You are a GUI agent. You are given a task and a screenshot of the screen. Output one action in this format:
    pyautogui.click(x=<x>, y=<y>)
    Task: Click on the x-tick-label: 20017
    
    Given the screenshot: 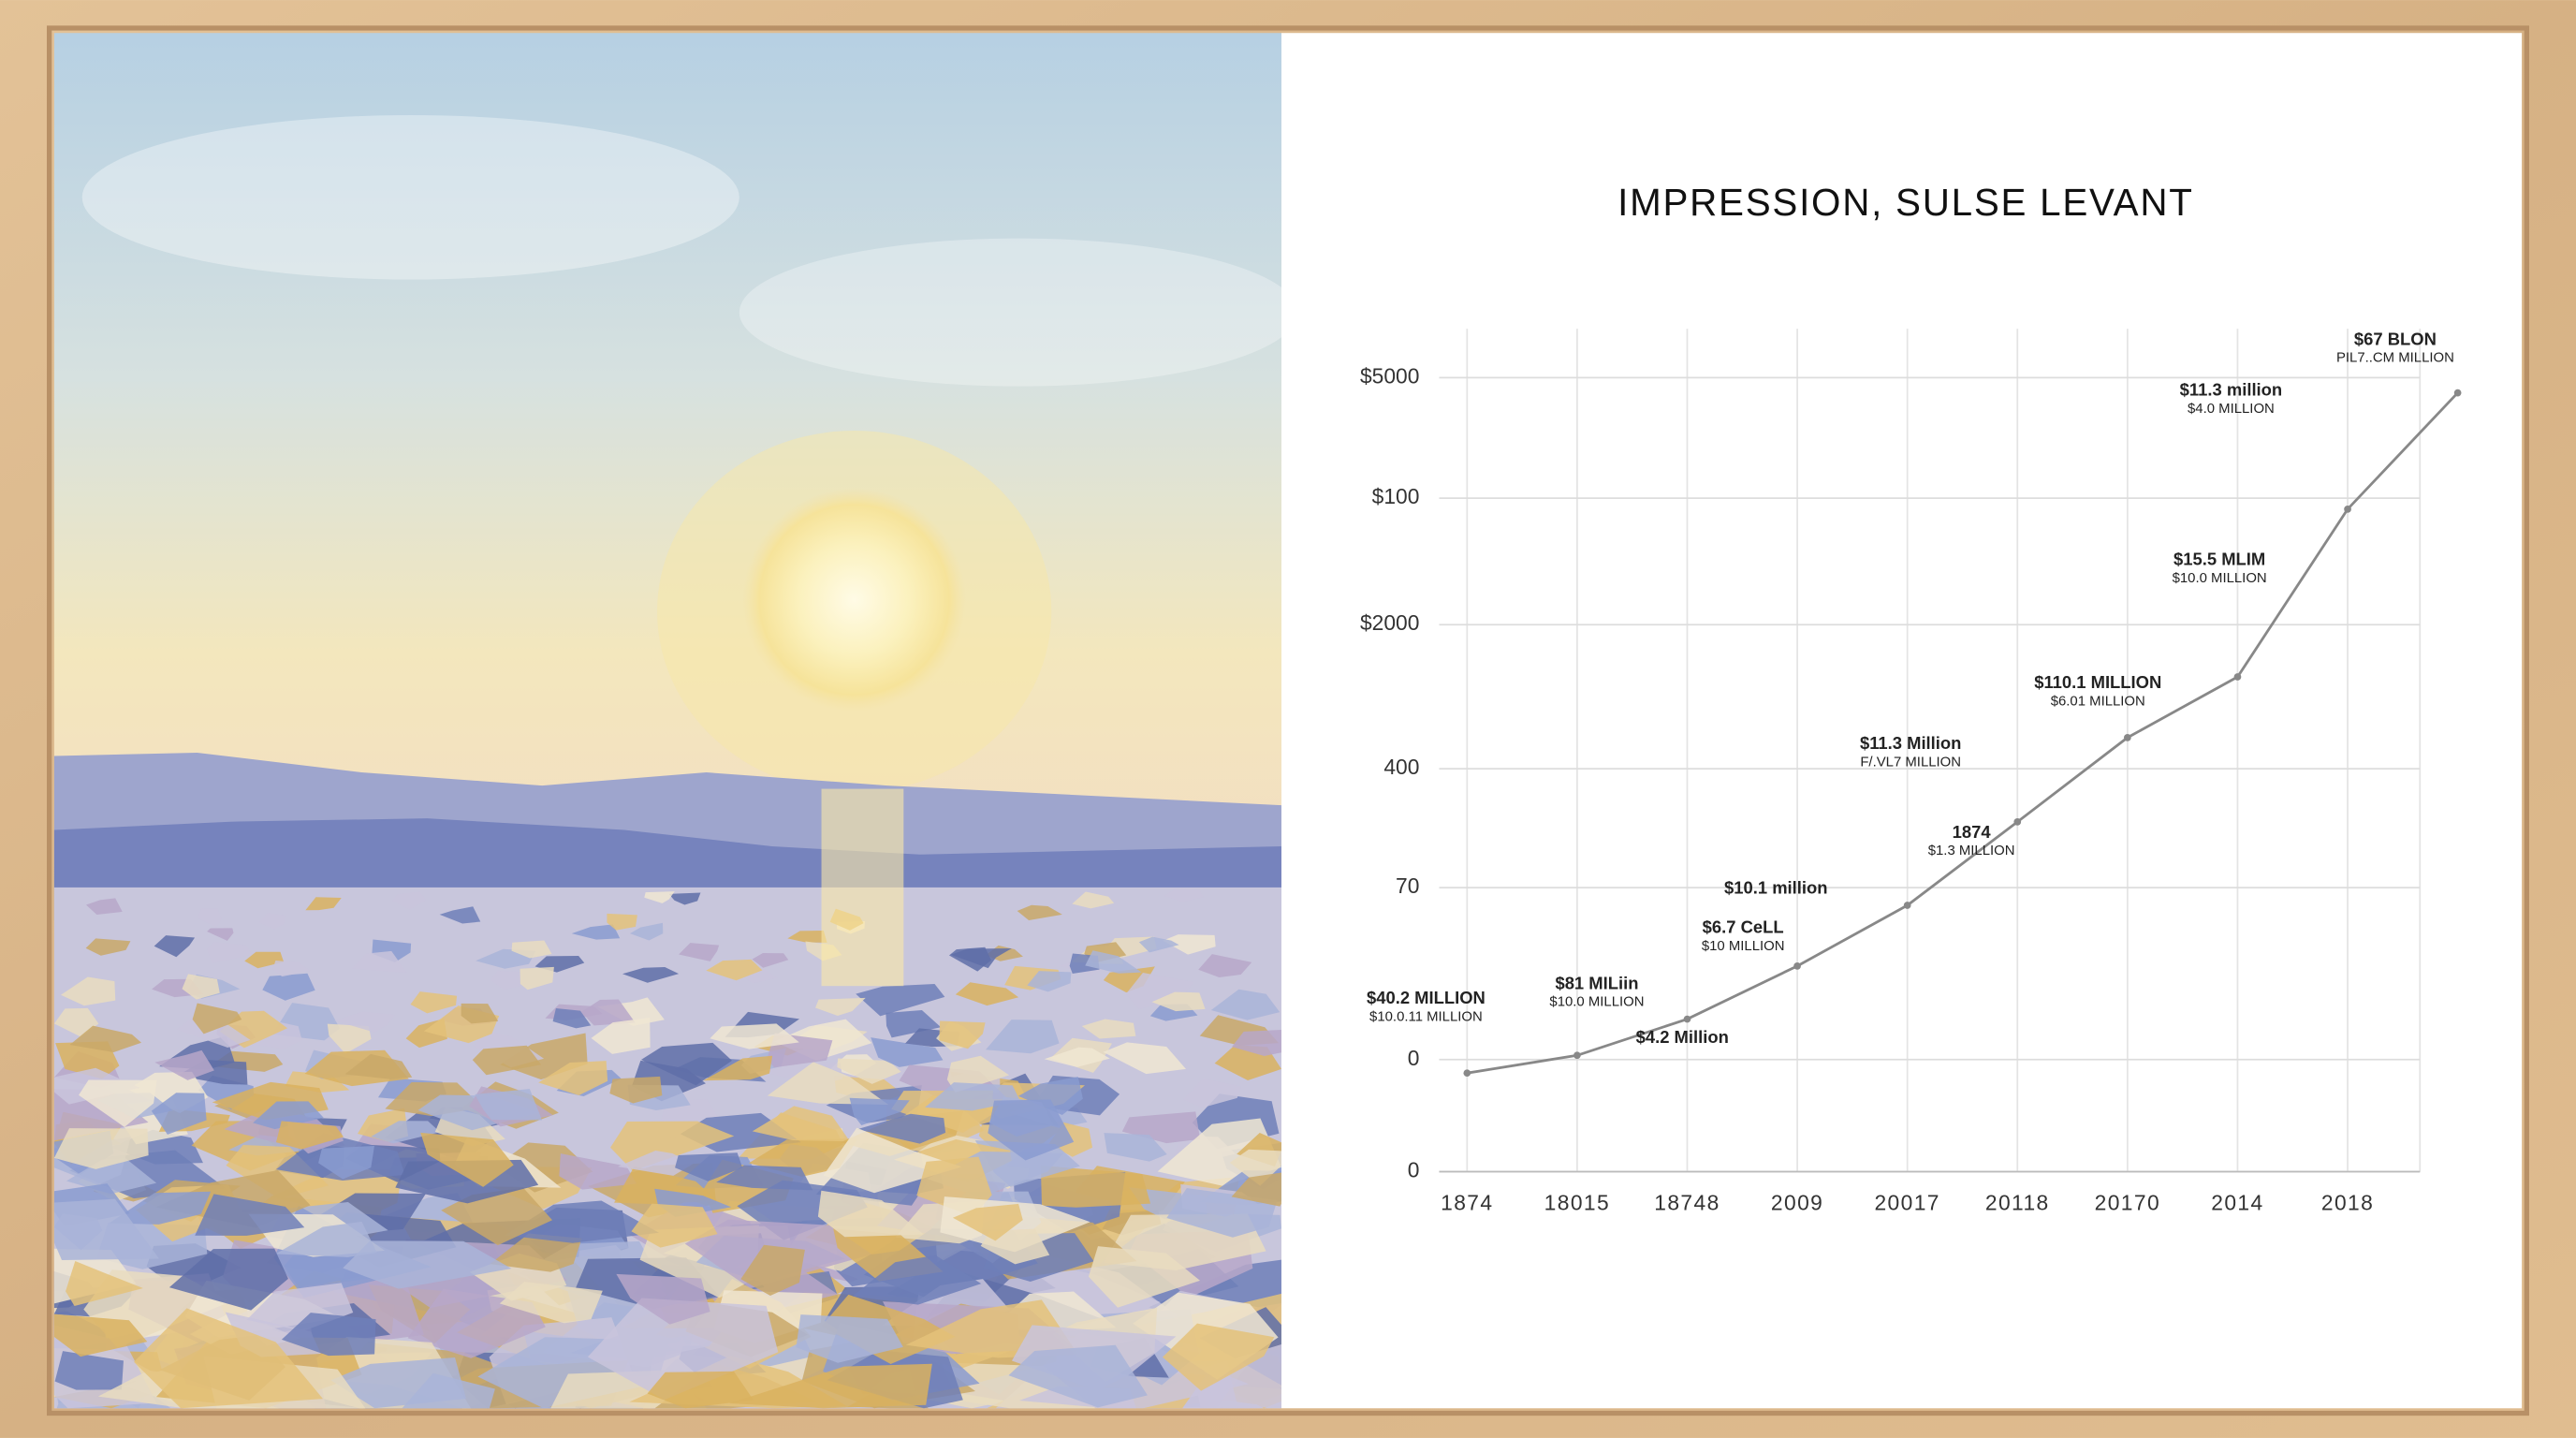 What is the action you would take?
    pyautogui.click(x=1906, y=1203)
    